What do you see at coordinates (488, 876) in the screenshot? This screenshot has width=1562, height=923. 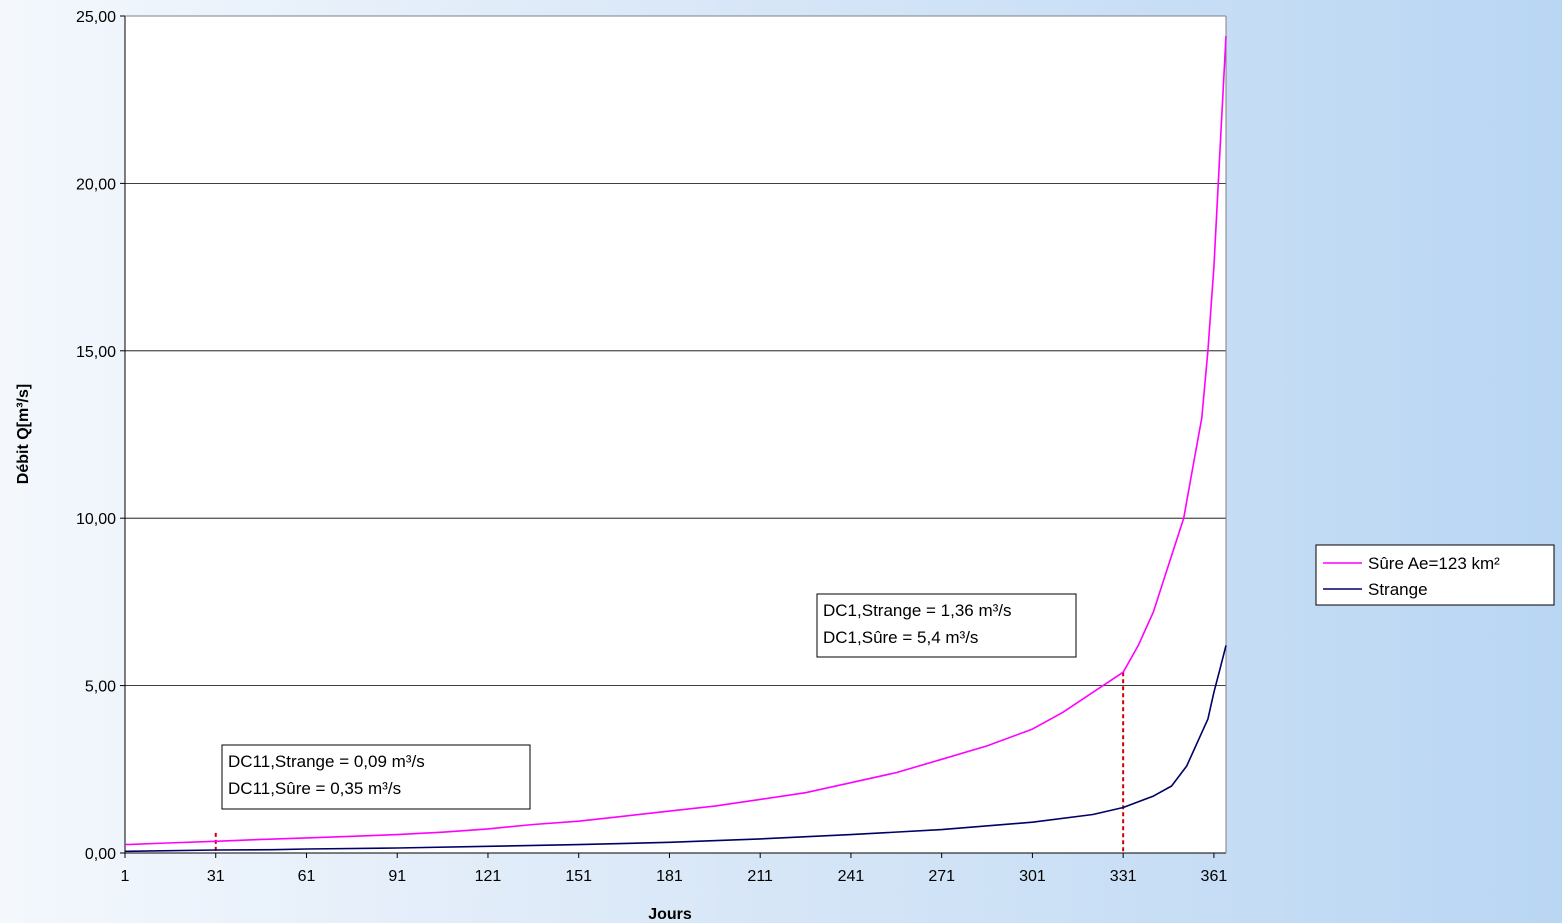 I see `x-tick-label: 121` at bounding box center [488, 876].